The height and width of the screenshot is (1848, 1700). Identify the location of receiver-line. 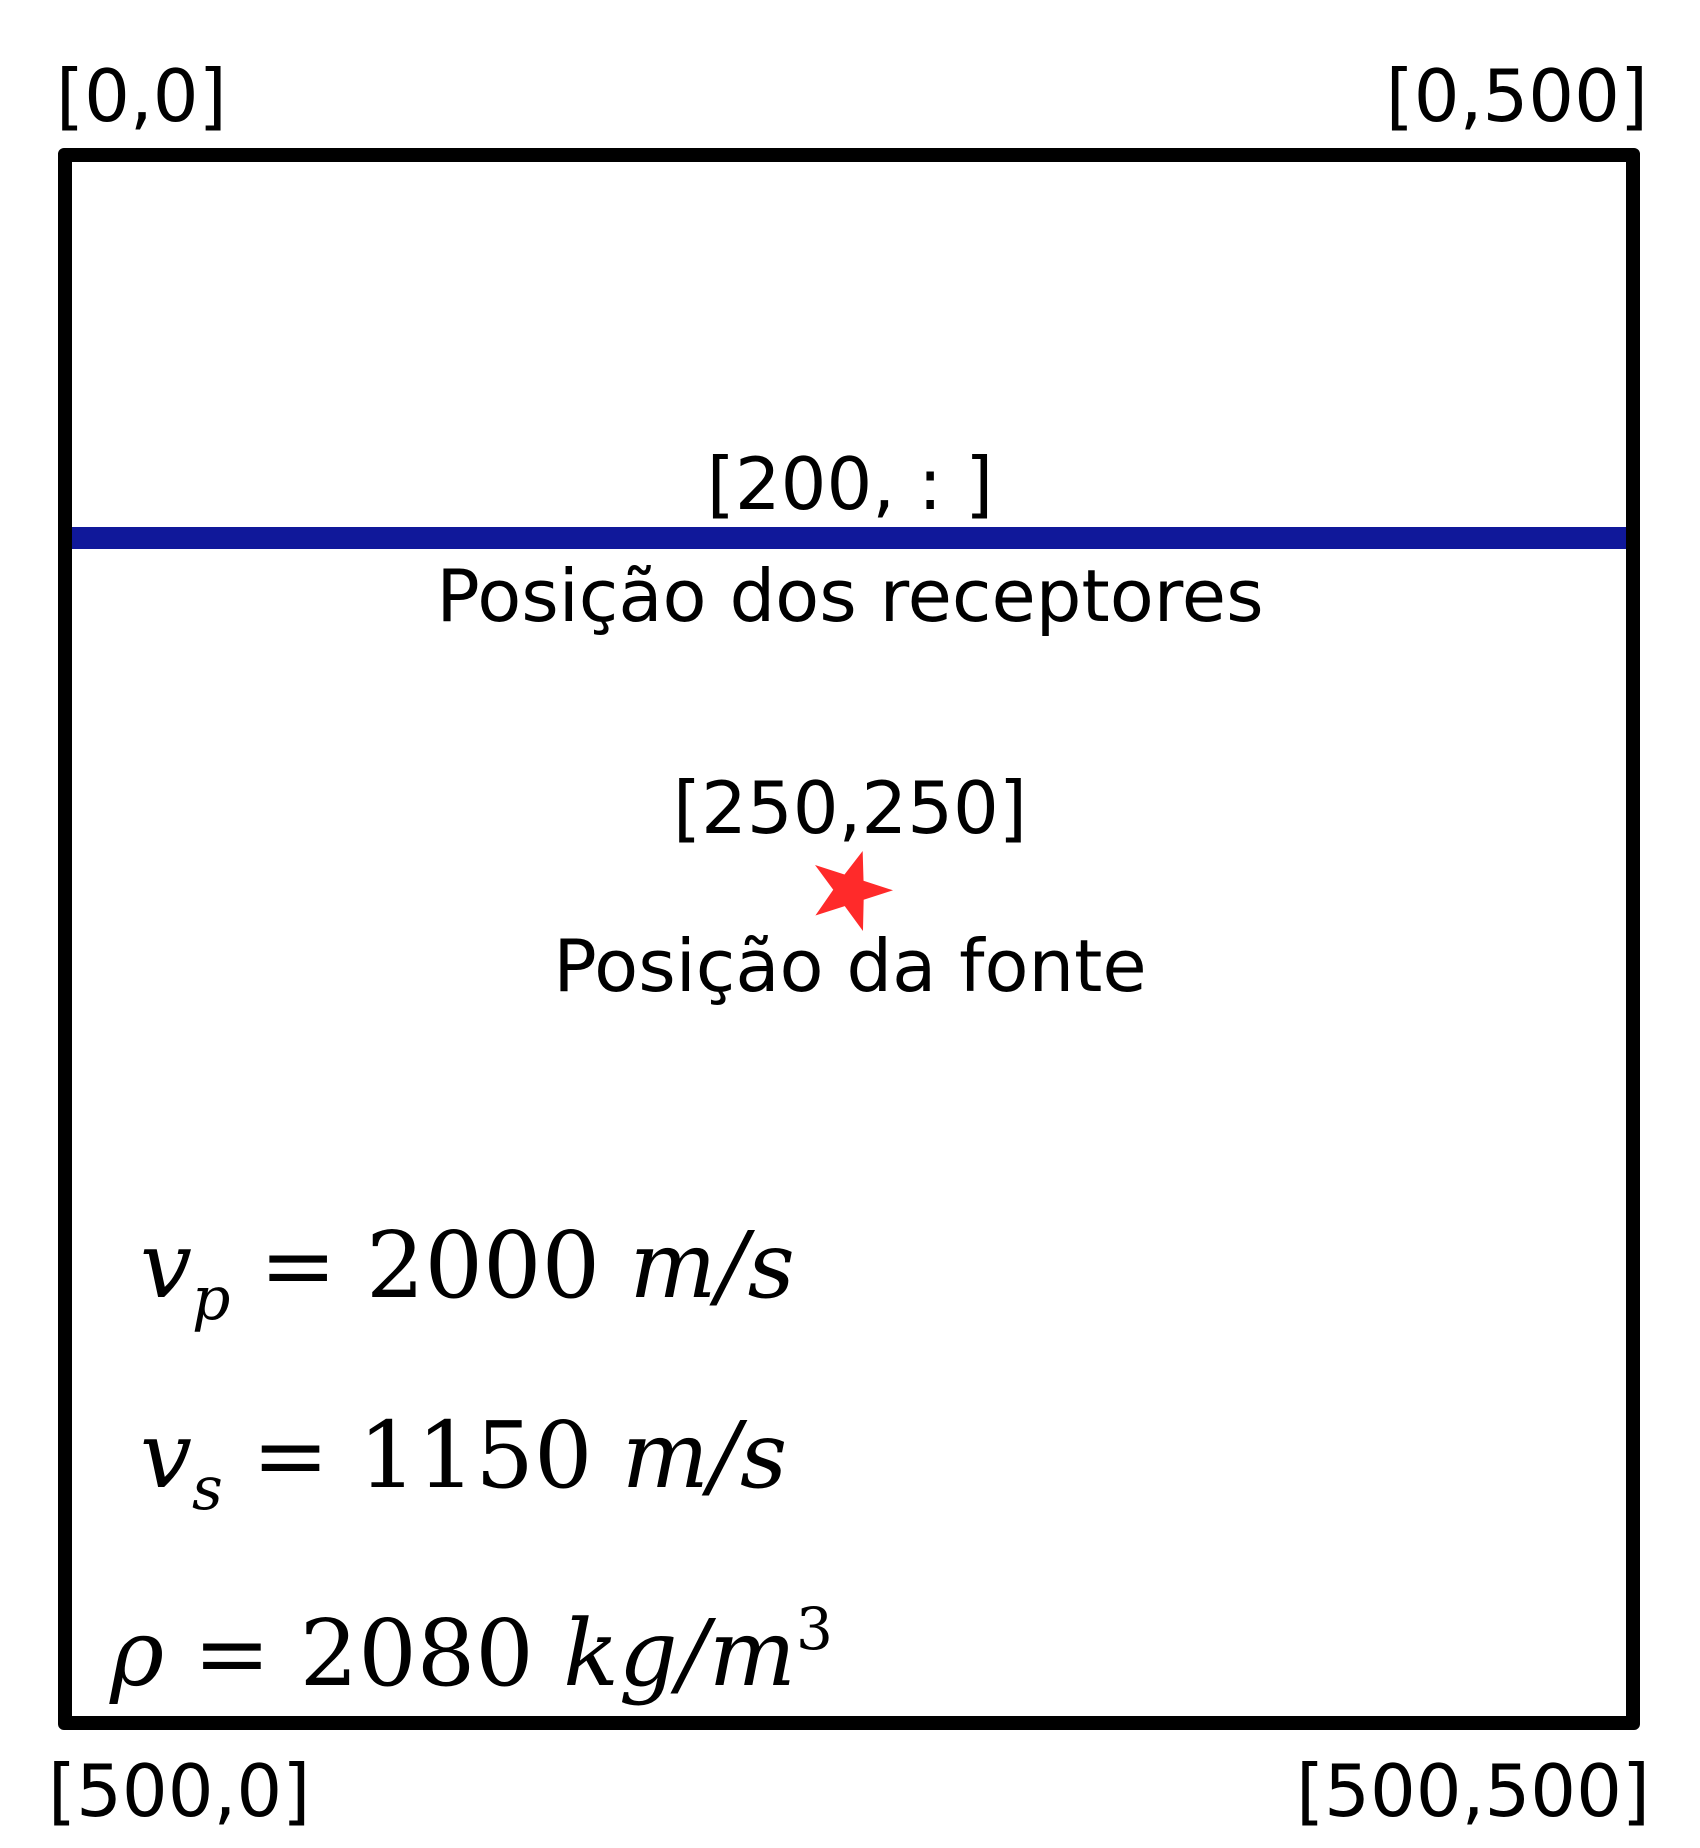
(849, 538).